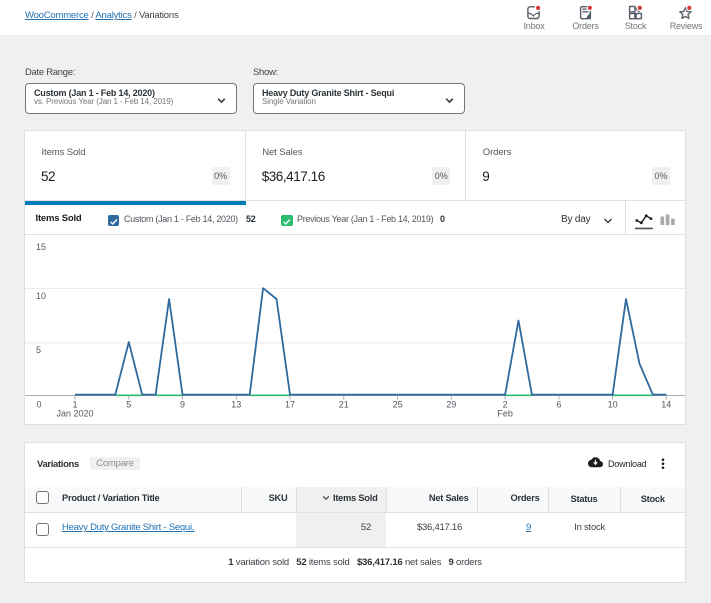 This screenshot has height=603, width=711. What do you see at coordinates (558, 405) in the screenshot?
I see `svg-text: 6` at bounding box center [558, 405].